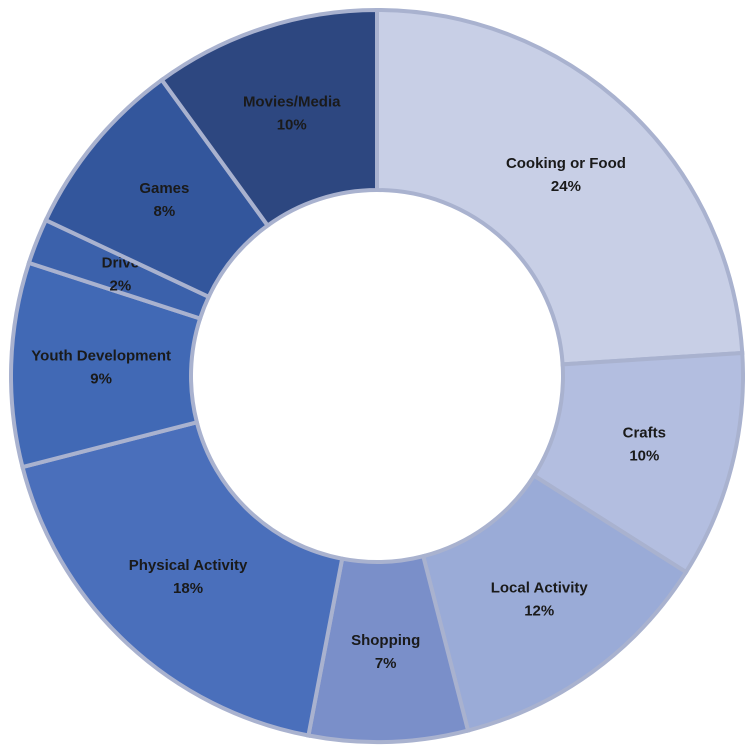 The height and width of the screenshot is (746, 745). Describe the element at coordinates (385, 640) in the screenshot. I see `slice-label: Shopping` at that location.